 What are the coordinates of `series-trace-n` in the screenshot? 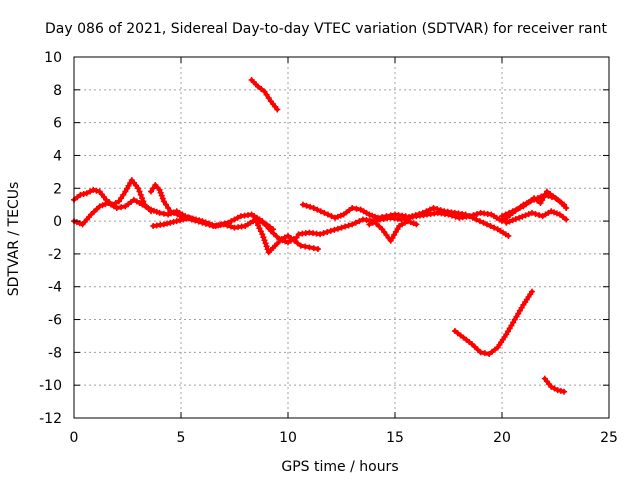 It's located at (554, 385).